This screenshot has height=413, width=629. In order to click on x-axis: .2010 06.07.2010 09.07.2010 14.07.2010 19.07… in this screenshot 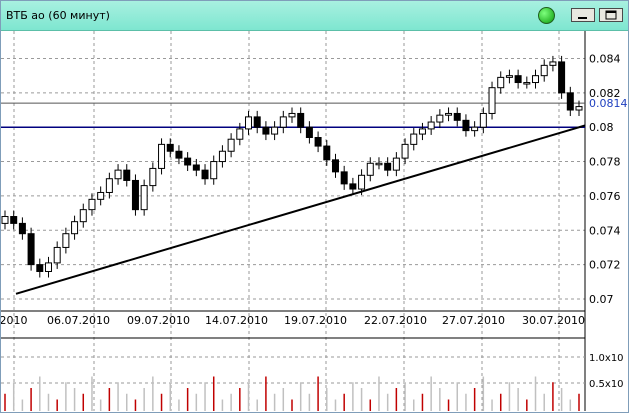, I will do `click(293, 320)`.